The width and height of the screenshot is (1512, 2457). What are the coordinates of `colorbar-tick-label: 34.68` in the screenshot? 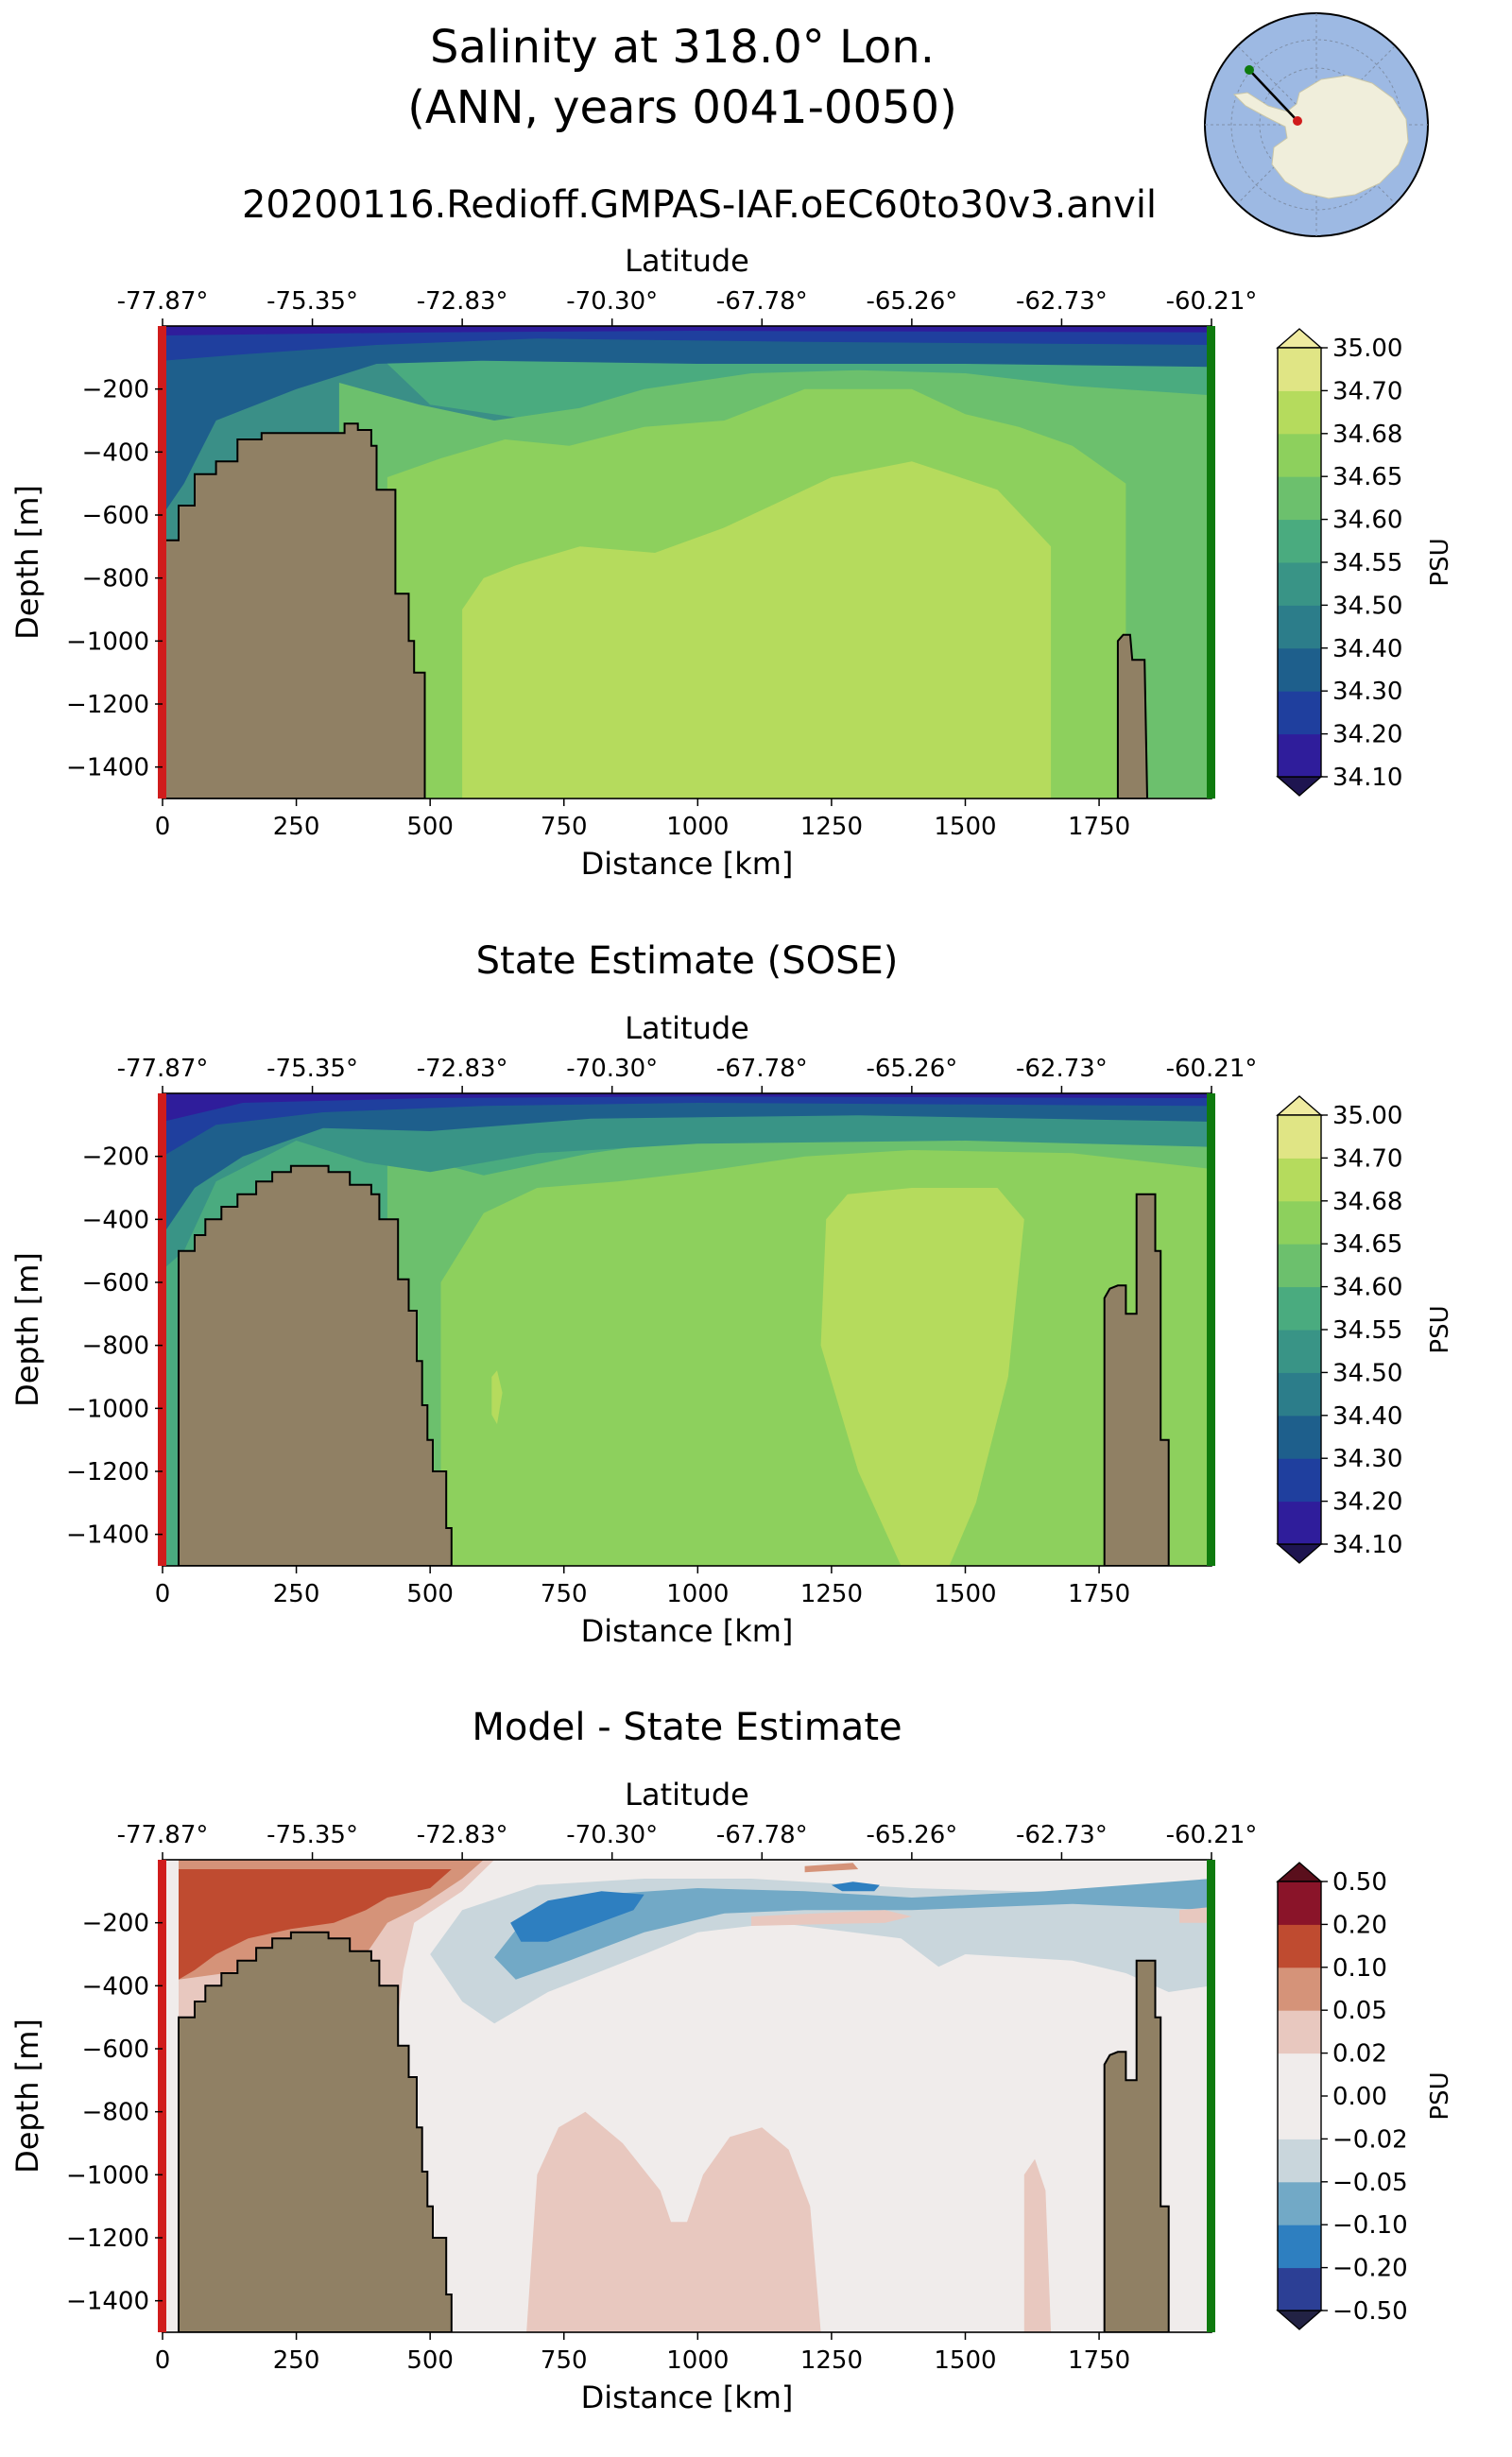 It's located at (1367, 435).